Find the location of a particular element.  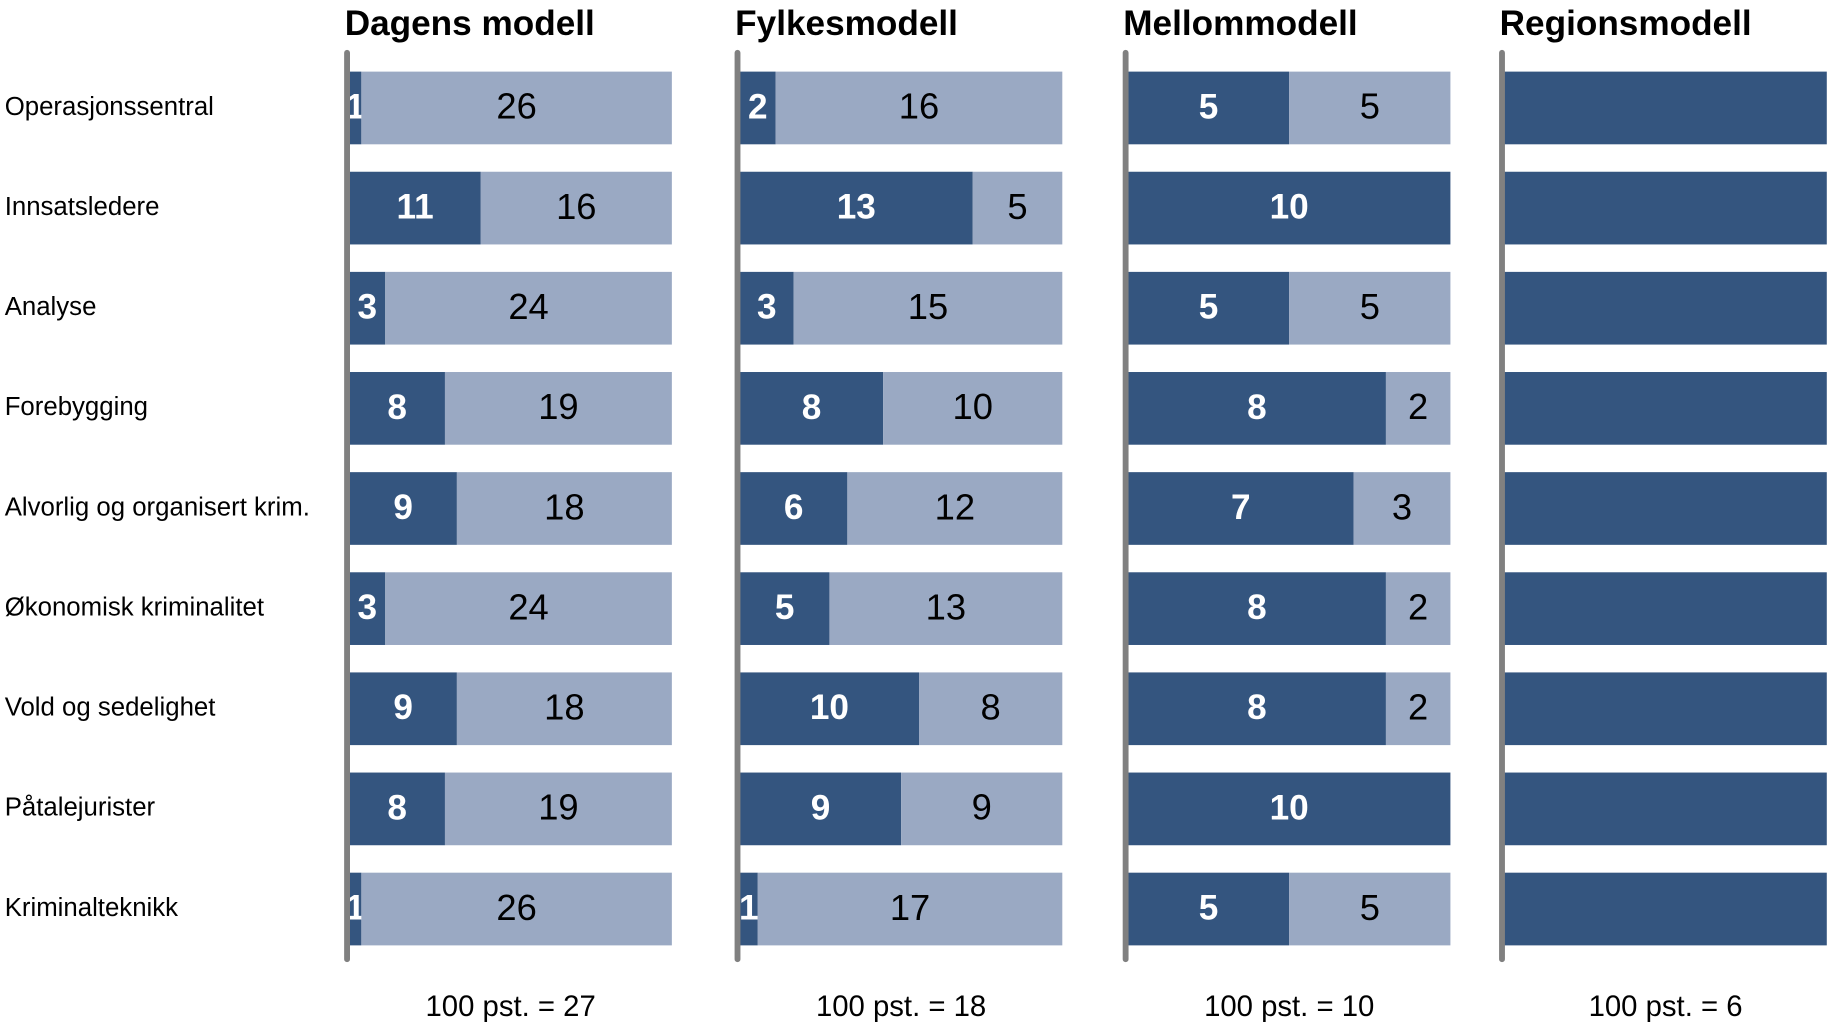

category-label: Vold og sedelighet is located at coordinates (110, 708).